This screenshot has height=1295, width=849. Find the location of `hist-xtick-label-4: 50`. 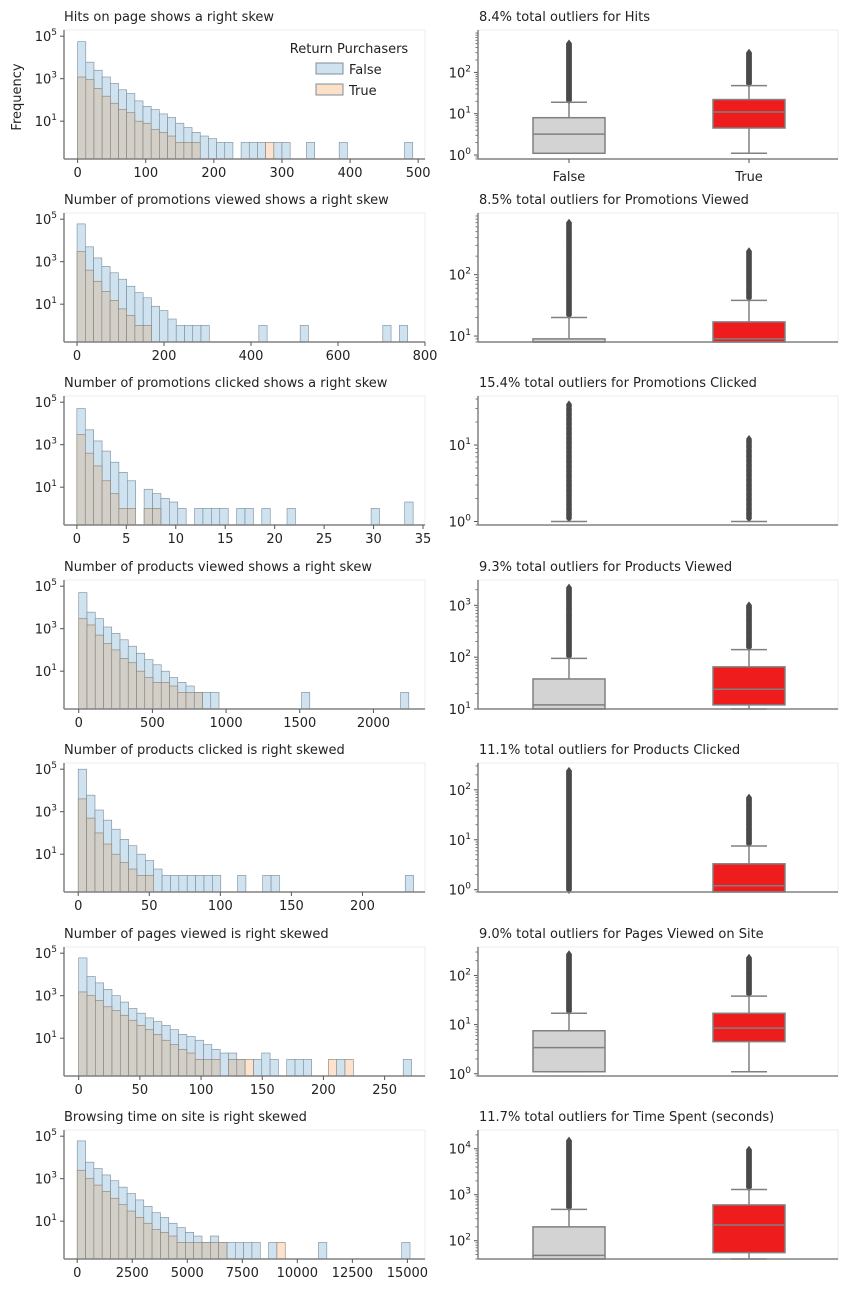

hist-xtick-label-4: 50 is located at coordinates (149, 906).